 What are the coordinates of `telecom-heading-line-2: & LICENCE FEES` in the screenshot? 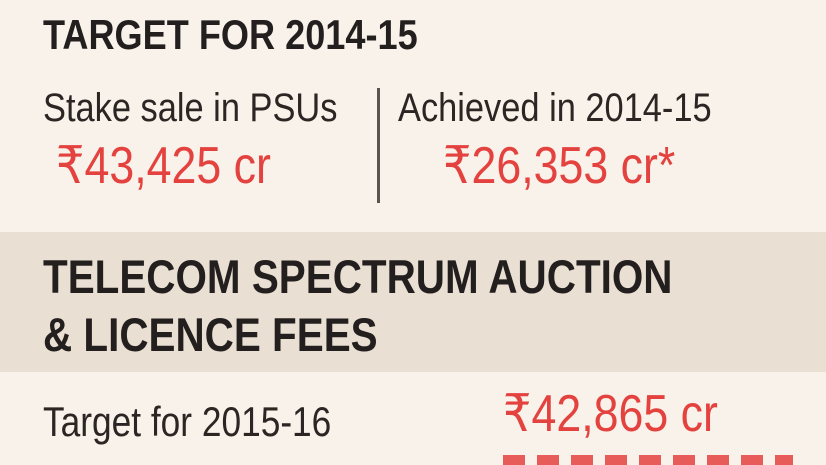 It's located at (210, 334).